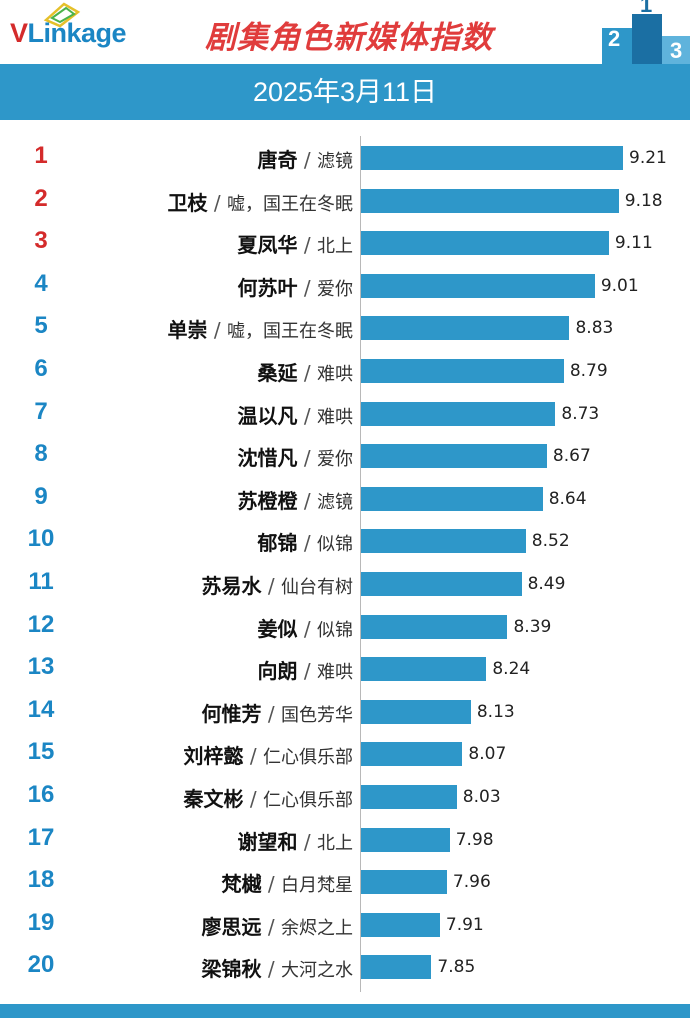  What do you see at coordinates (268, 797) in the screenshot?
I see `category-label: 秦文彬 / 仁心俱乐部` at bounding box center [268, 797].